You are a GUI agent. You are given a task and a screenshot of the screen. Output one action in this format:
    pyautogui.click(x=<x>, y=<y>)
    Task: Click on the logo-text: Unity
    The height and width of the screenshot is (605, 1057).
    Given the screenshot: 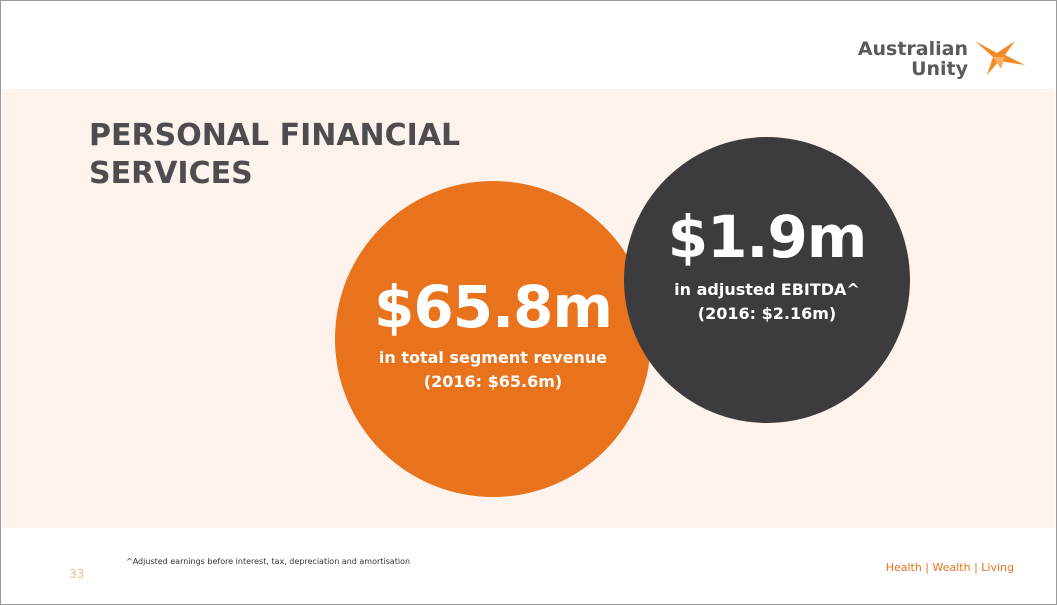 What is the action you would take?
    pyautogui.click(x=939, y=69)
    